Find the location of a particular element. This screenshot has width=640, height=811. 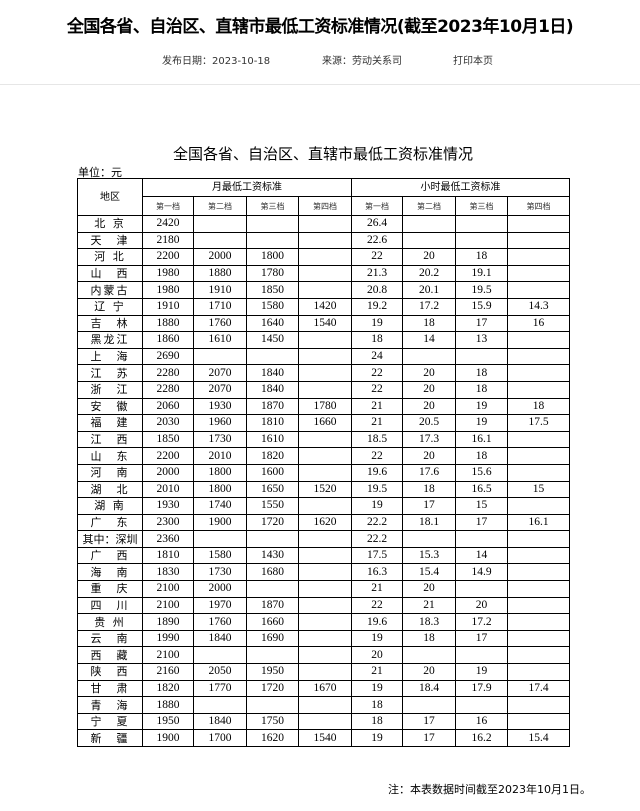

region-cell: 湖 北 is located at coordinates (110, 489).